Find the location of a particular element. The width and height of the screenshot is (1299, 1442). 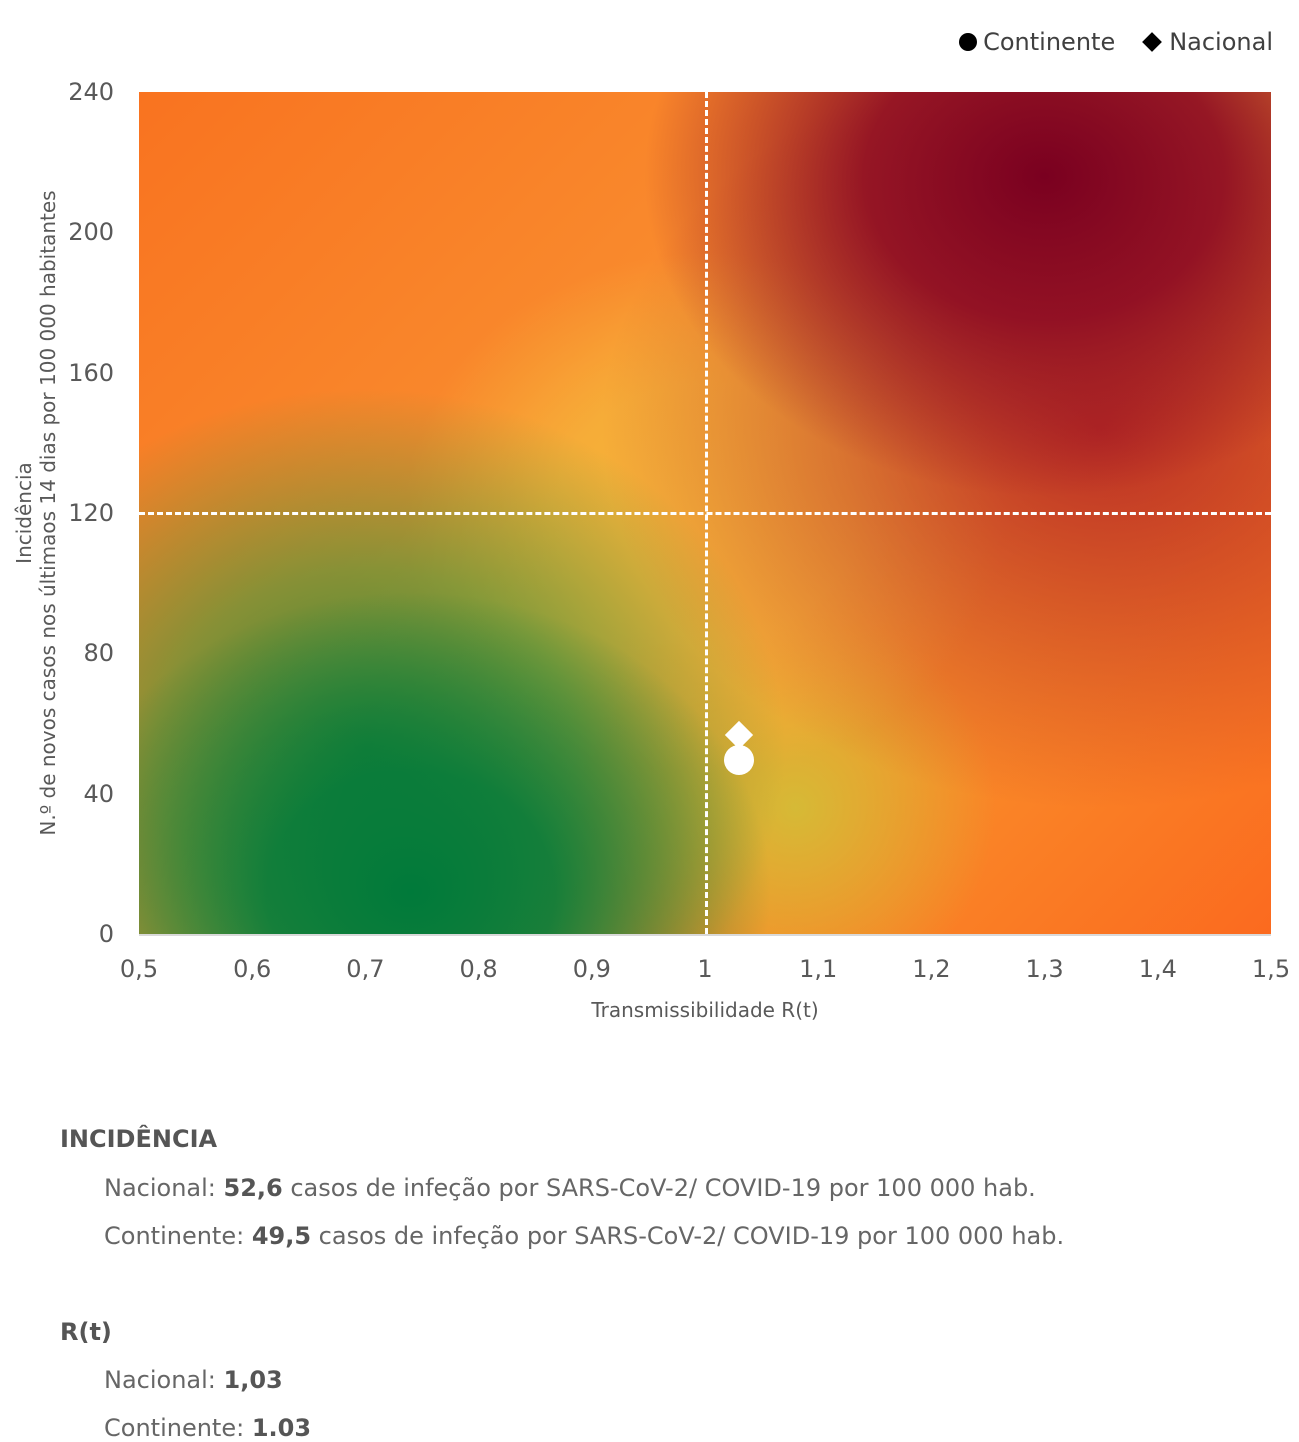

rt-continente: Continente: 1.03 is located at coordinates (207, 1428).